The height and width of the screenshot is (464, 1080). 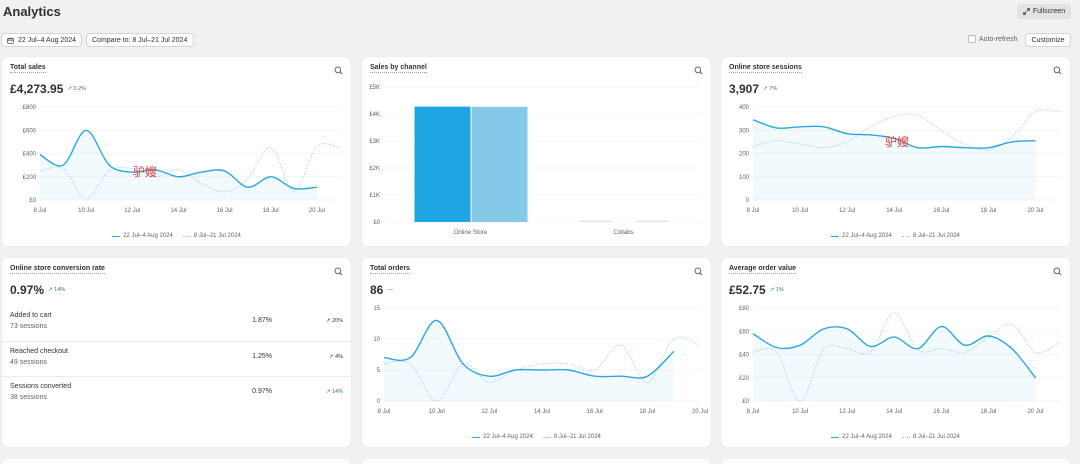 I want to click on metric-change: ↗ 0.2%, so click(x=77, y=89).